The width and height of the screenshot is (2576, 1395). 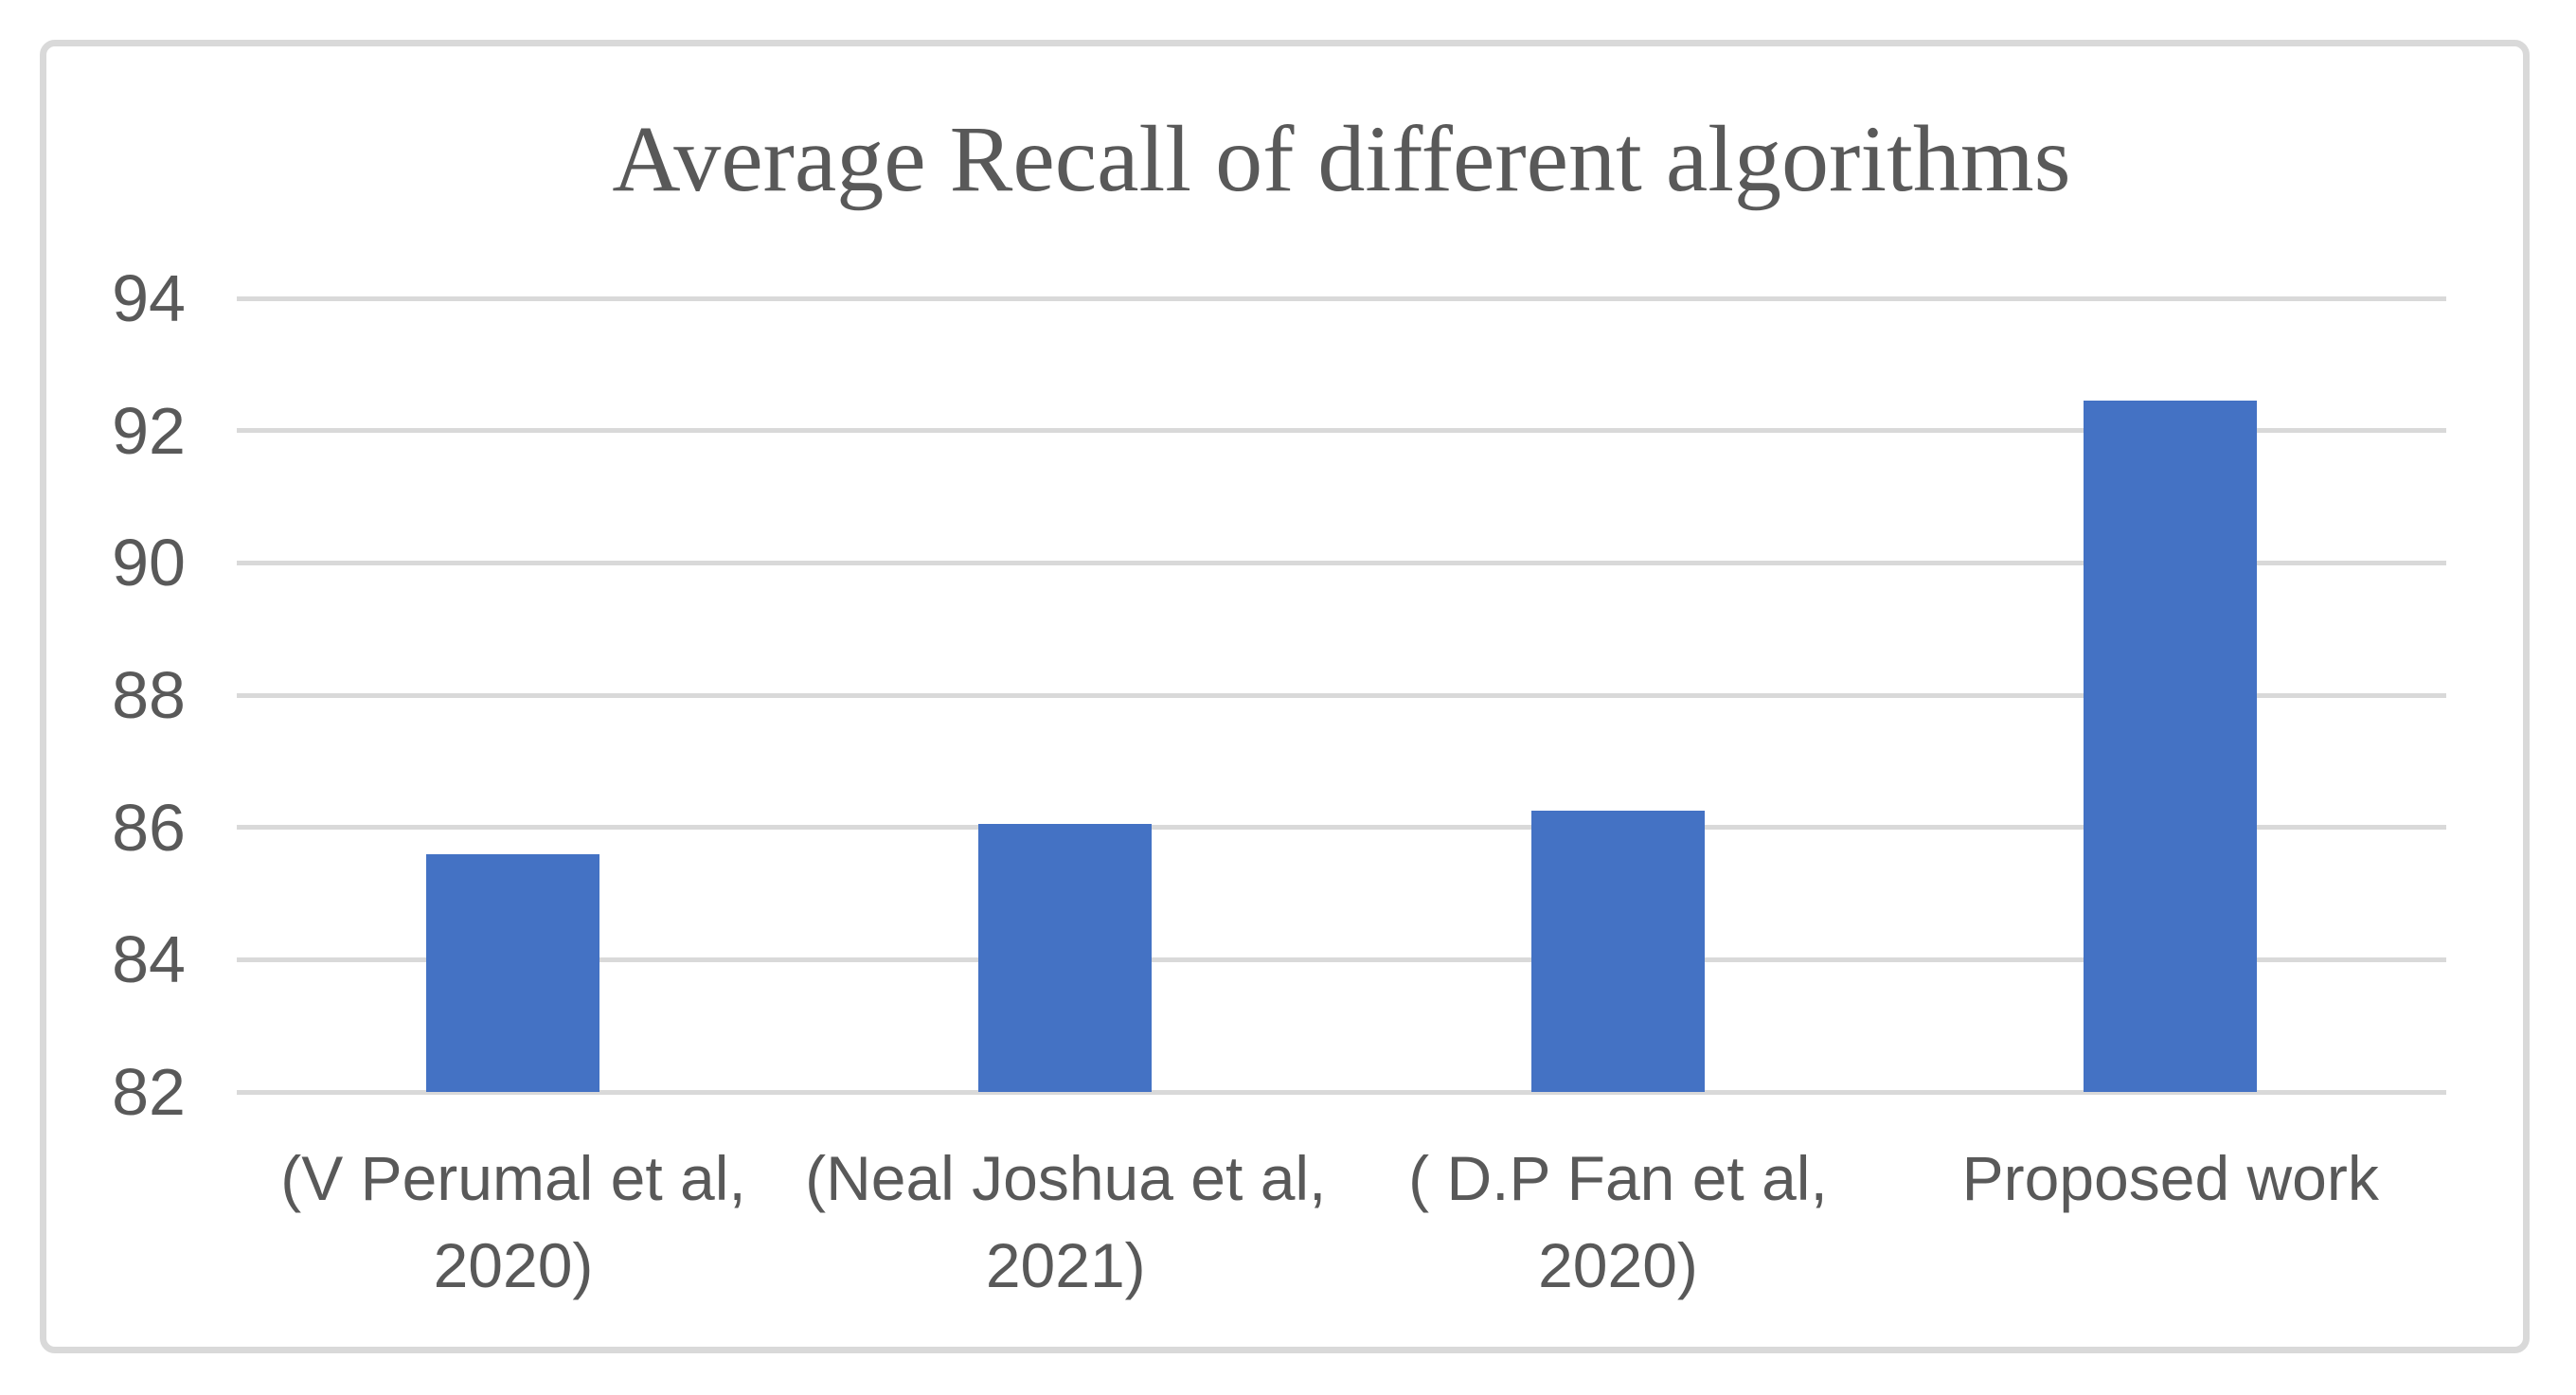 What do you see at coordinates (1618, 1178) in the screenshot?
I see `x-category-label-line: ( D.P Fan et al,` at bounding box center [1618, 1178].